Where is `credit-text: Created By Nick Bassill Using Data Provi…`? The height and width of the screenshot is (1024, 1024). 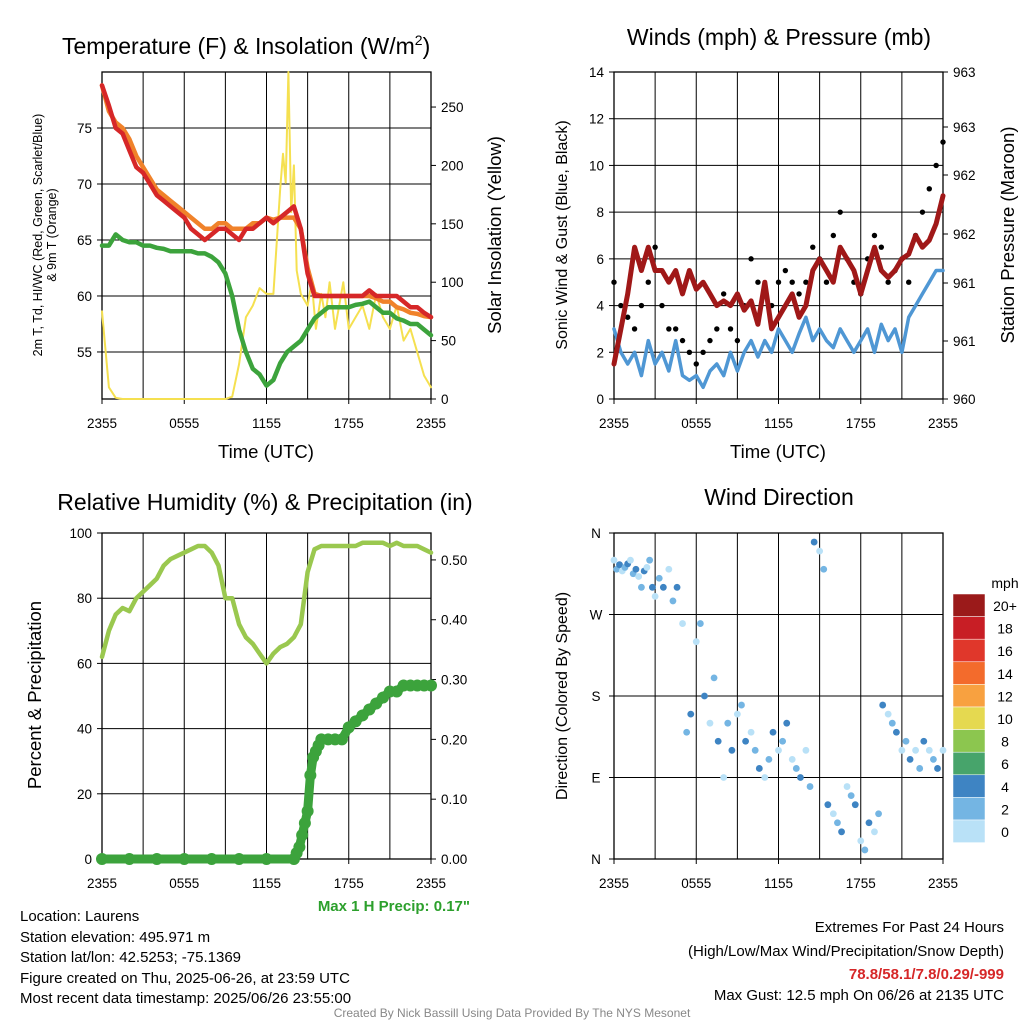 credit-text: Created By Nick Bassill Using Data Provi… is located at coordinates (512, 1013).